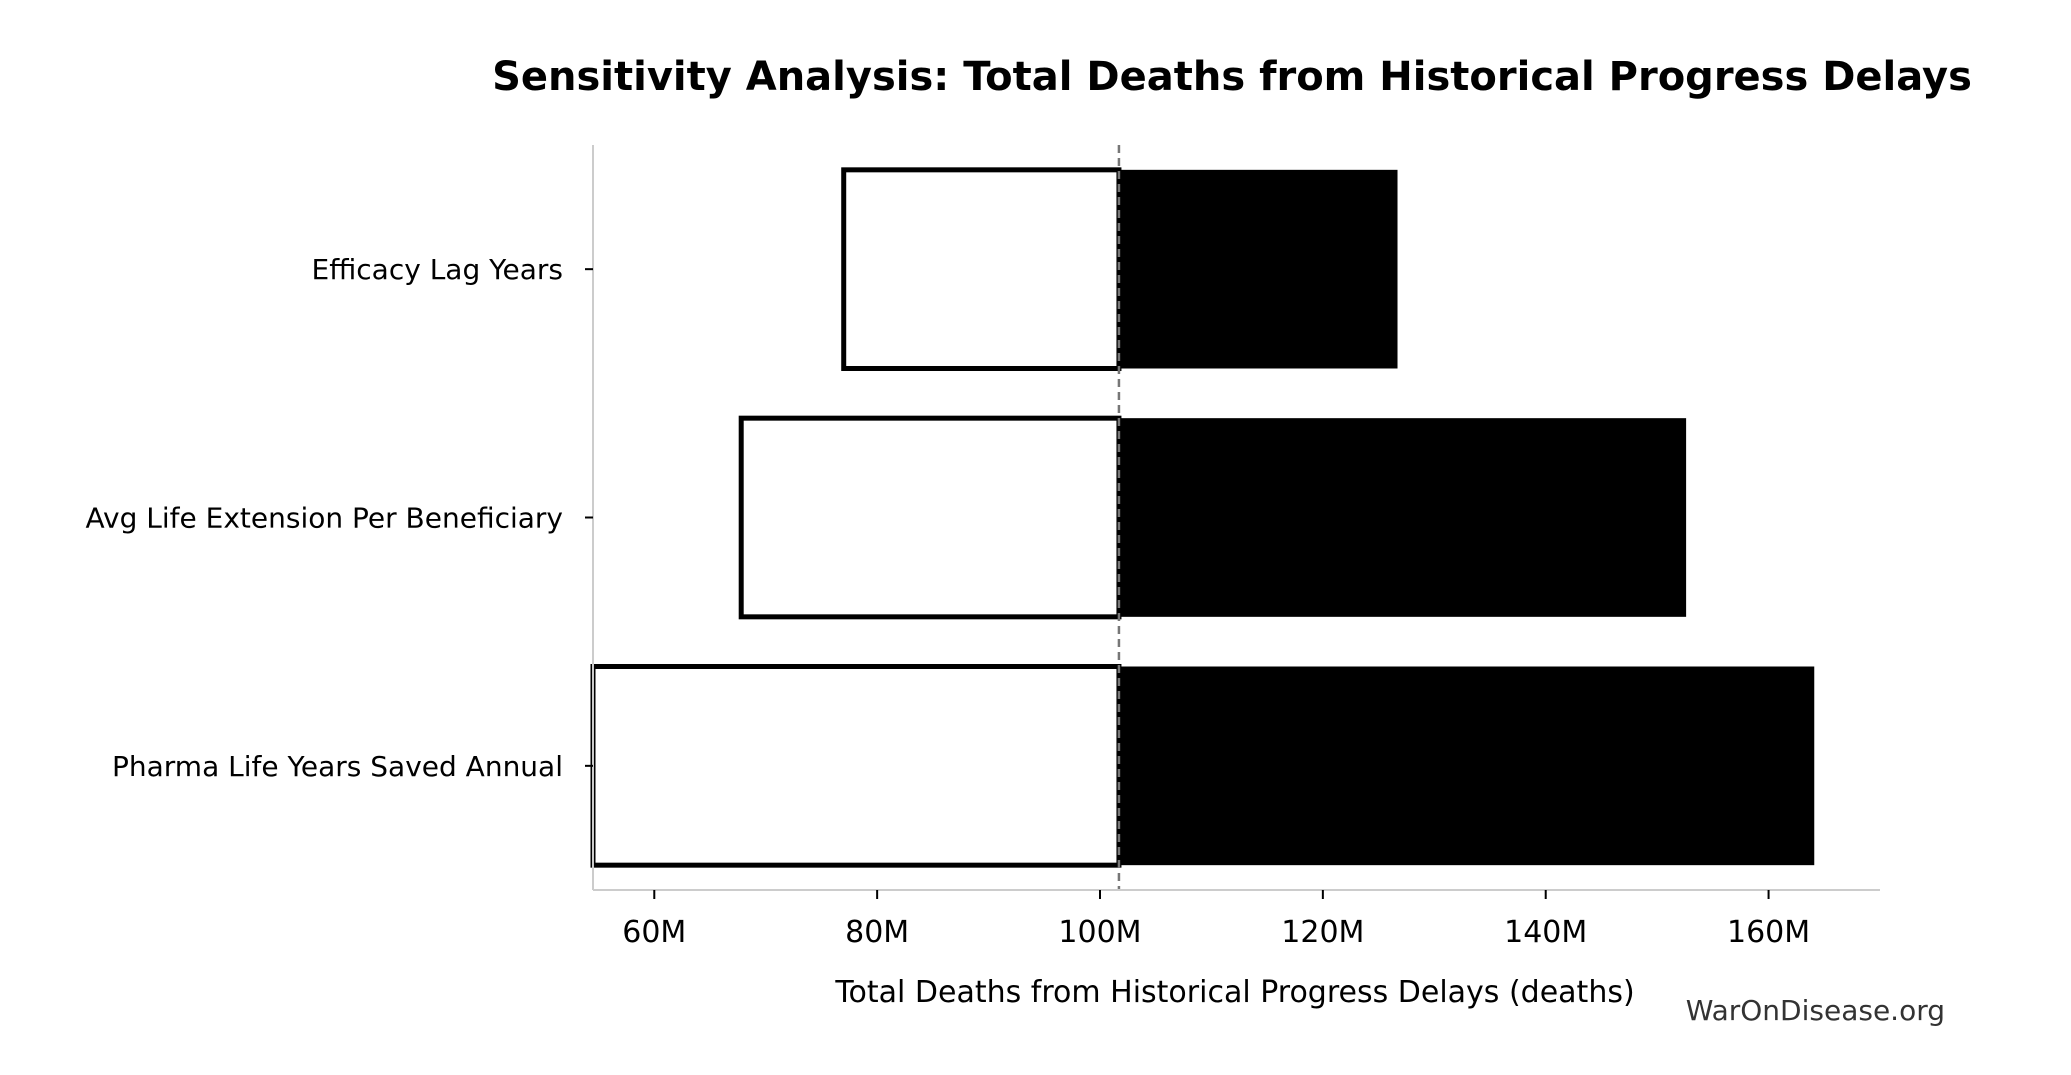 The height and width of the screenshot is (1075, 2071). Describe the element at coordinates (1768, 932) in the screenshot. I see `x-tick-label: 160M` at that location.